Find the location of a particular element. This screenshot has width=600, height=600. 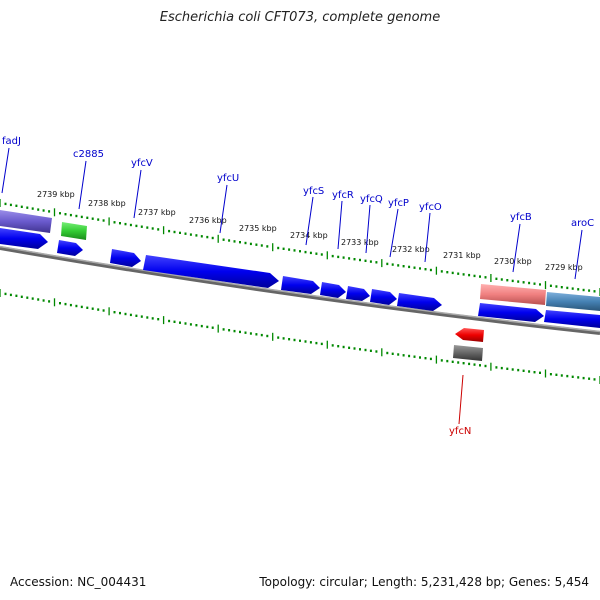

gene-label-yfcP: yfcP is located at coordinates (398, 203).